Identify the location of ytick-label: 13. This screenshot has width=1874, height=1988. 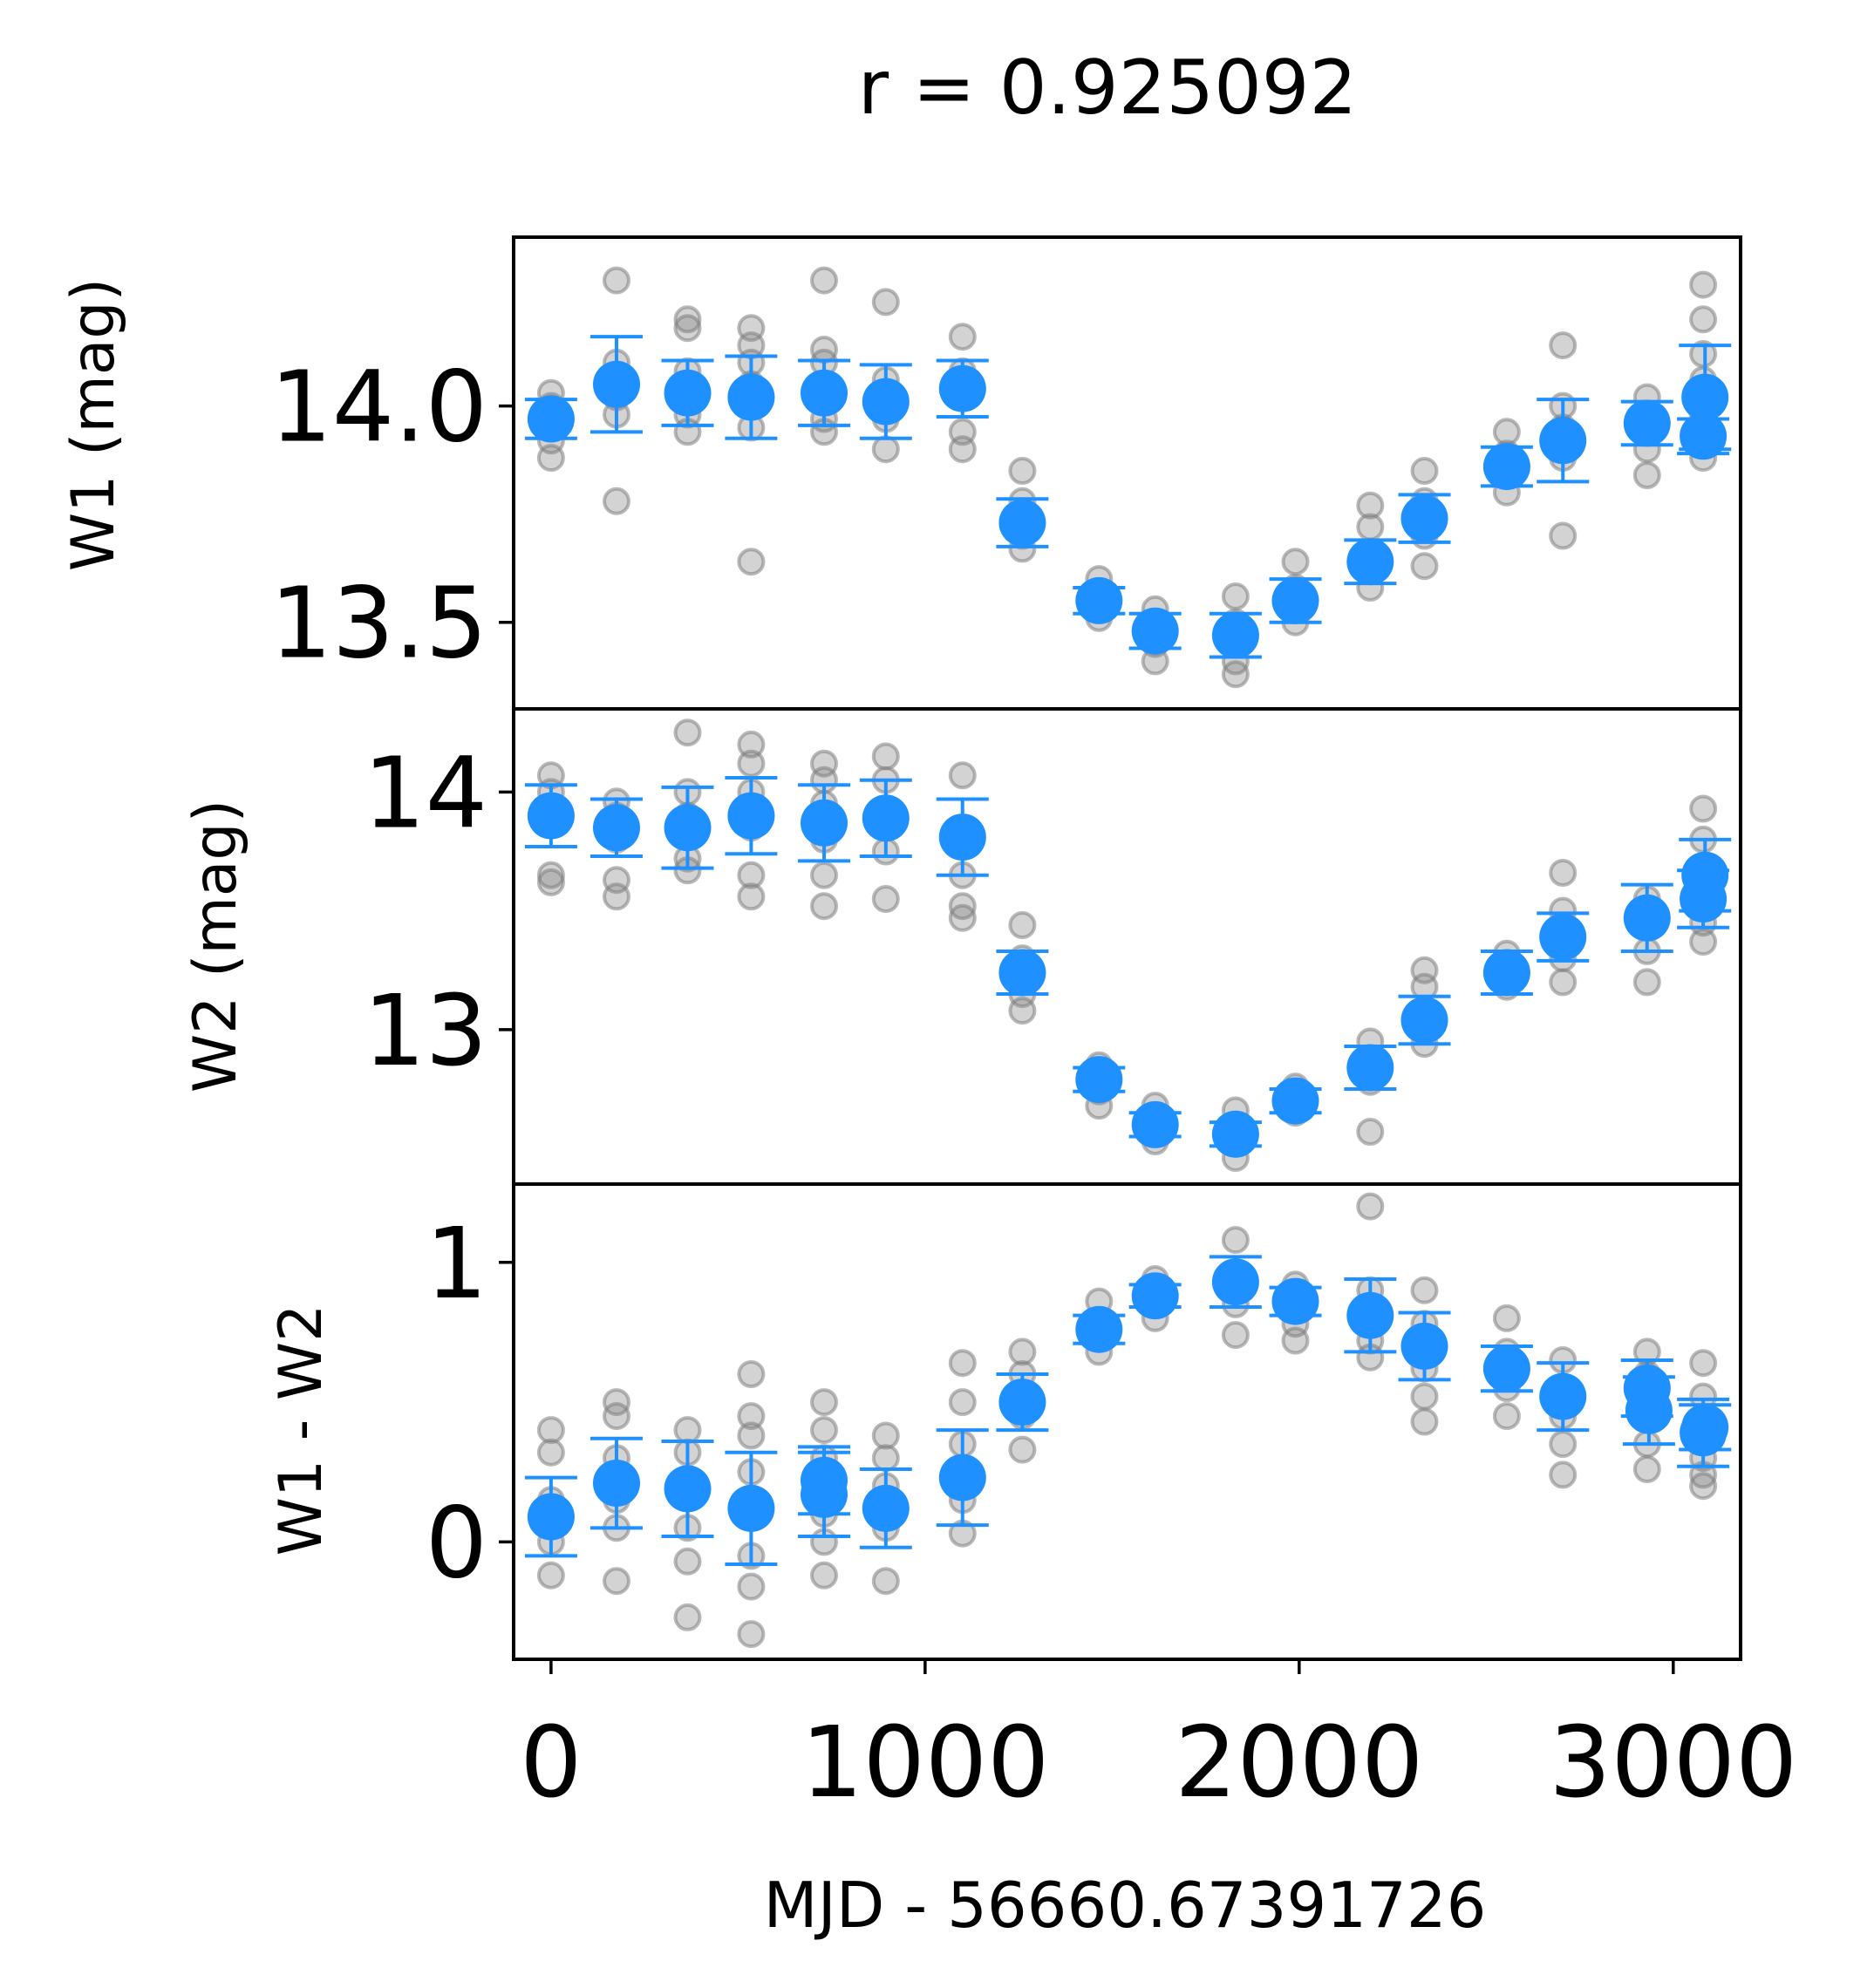
(425, 1031).